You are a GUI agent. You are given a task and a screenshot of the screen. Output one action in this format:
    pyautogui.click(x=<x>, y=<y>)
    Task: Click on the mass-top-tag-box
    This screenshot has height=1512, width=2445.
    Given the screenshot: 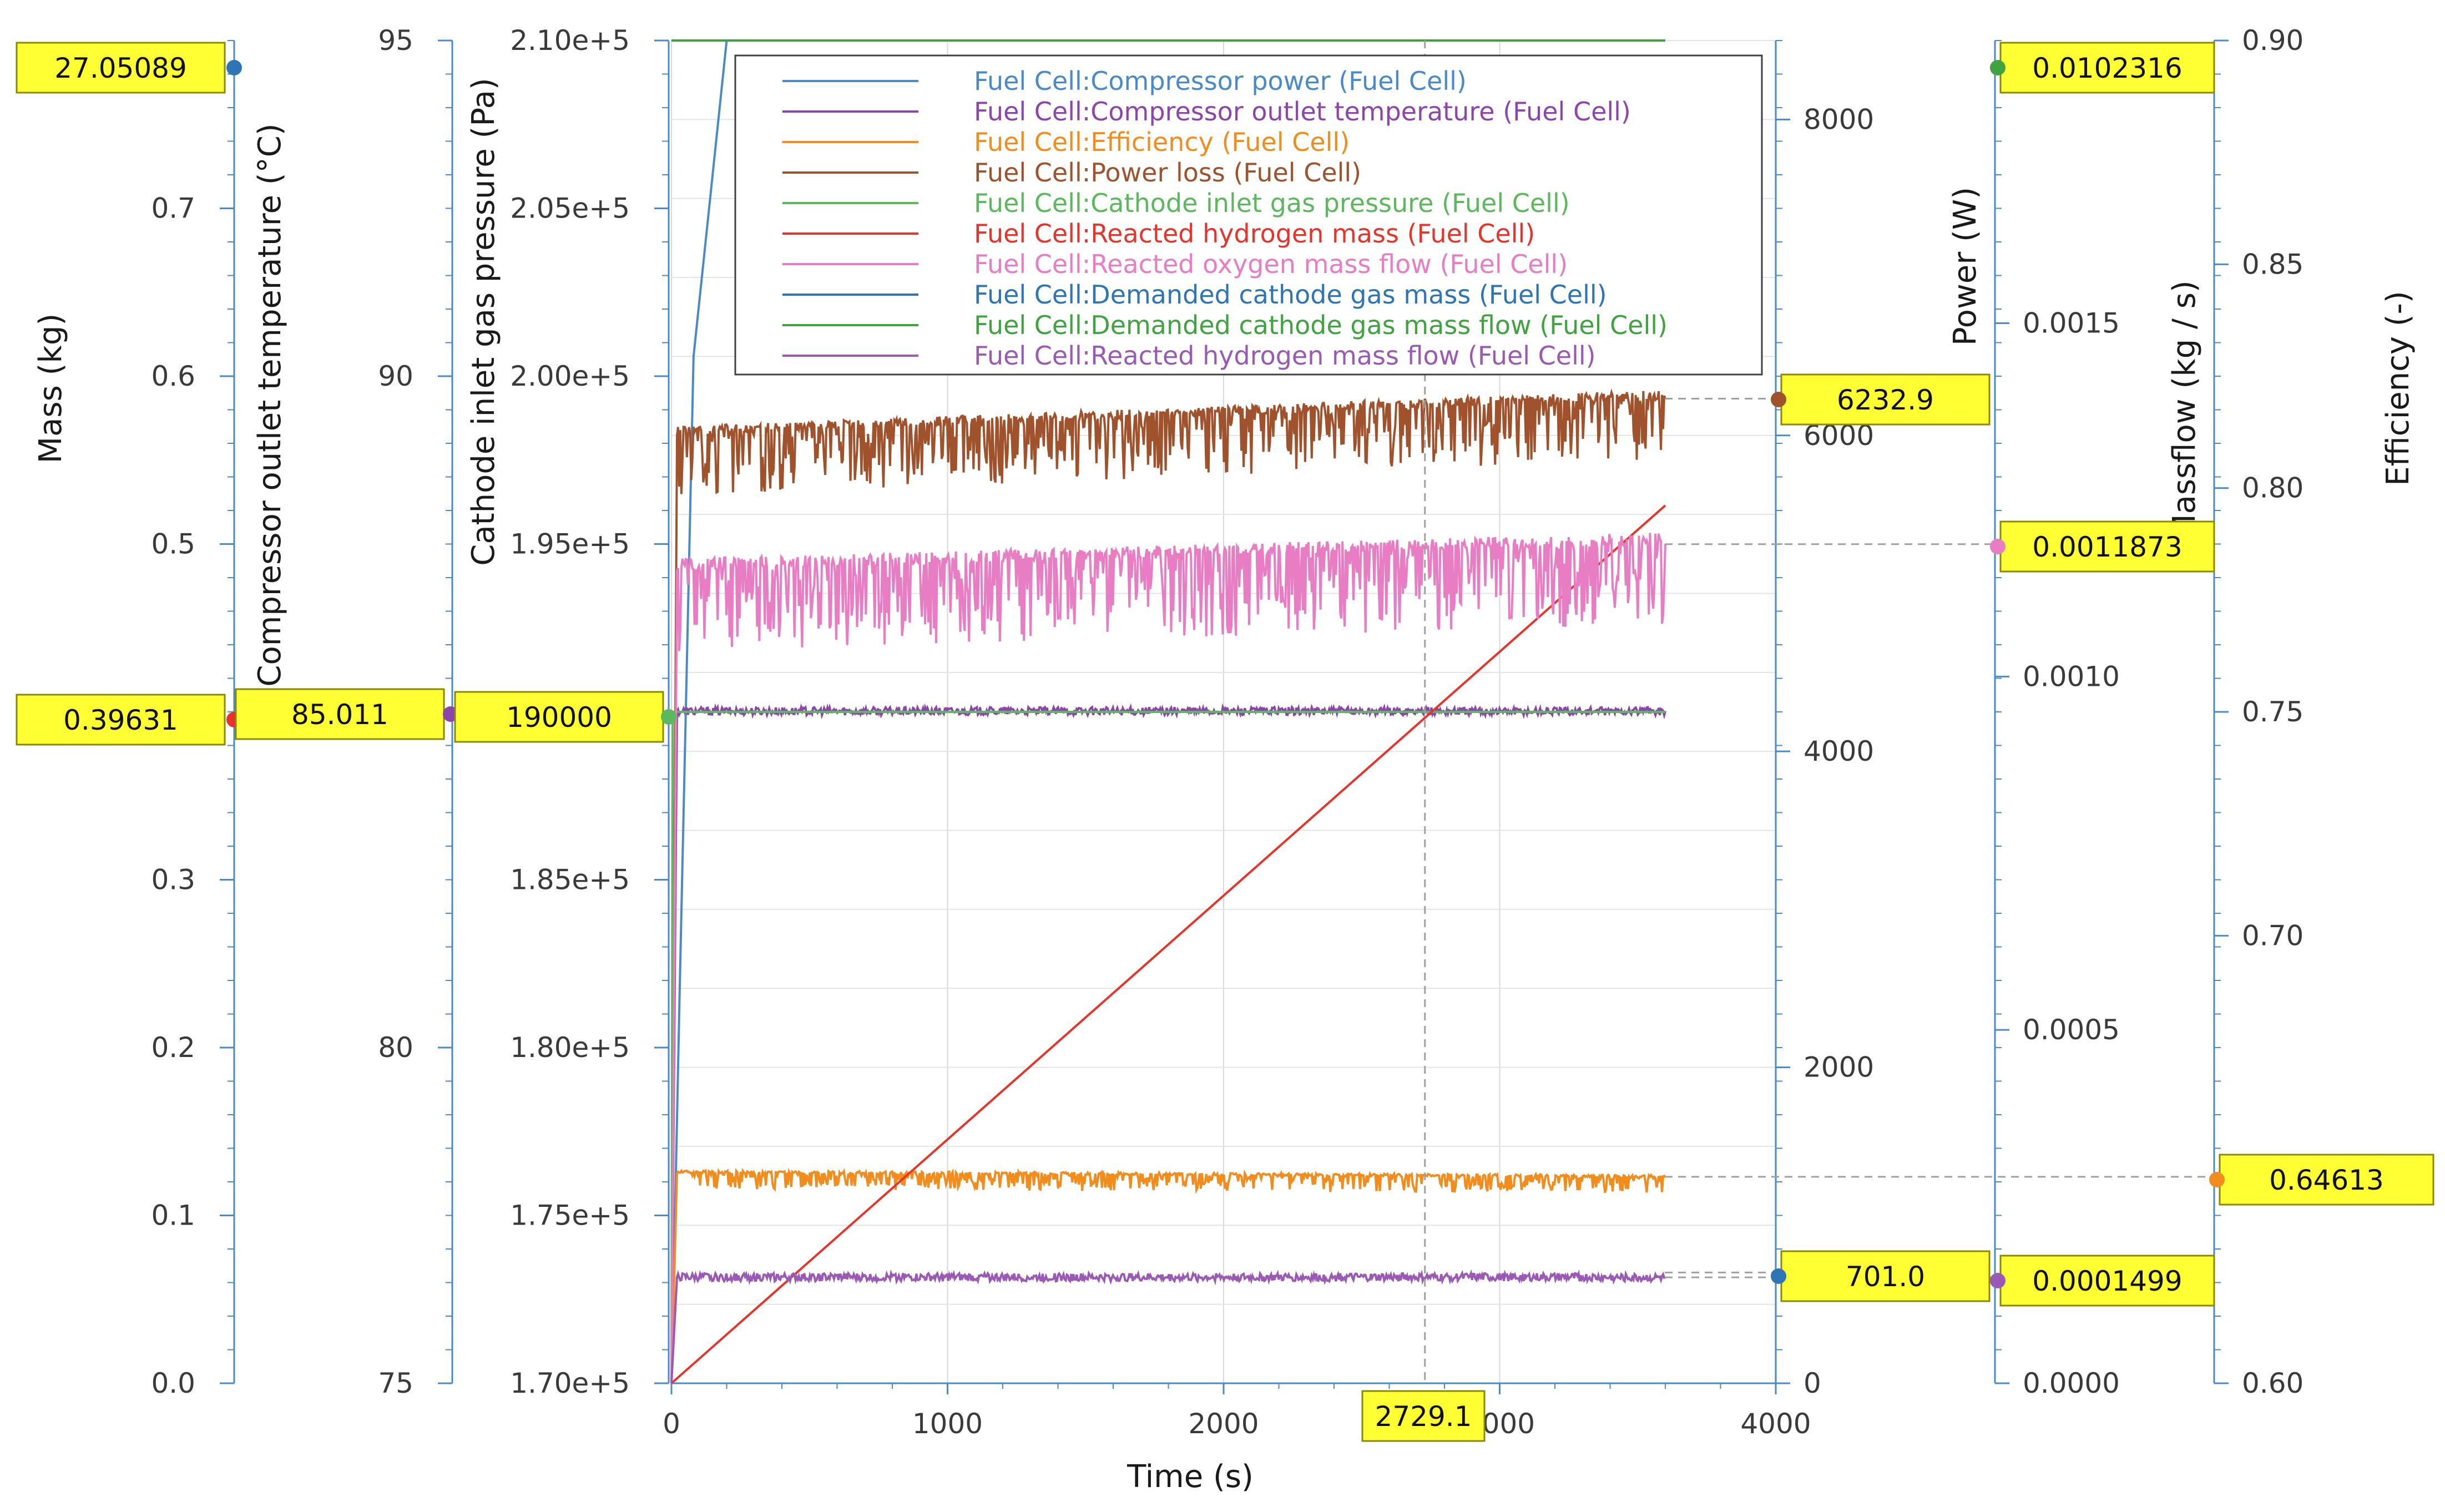 What is the action you would take?
    pyautogui.click(x=121, y=68)
    